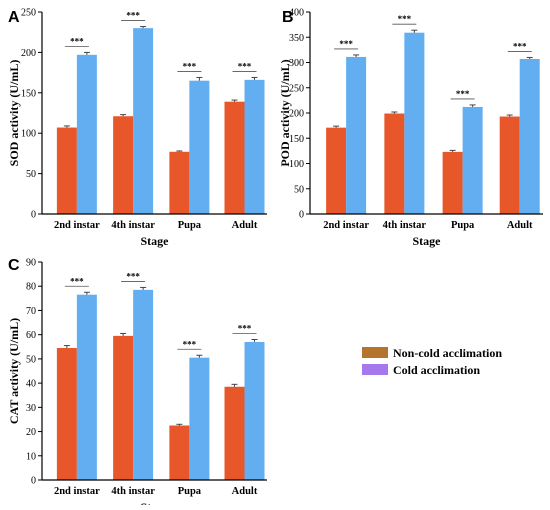  I want to click on y-axis-title: POD activity (U/mL), so click(285, 112).